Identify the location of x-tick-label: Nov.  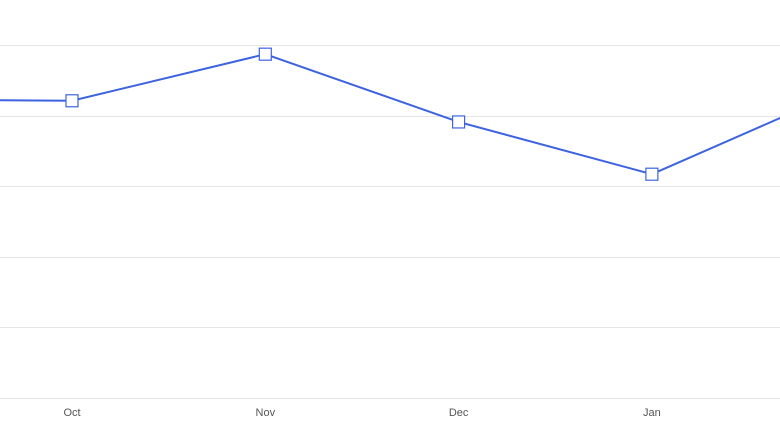
(266, 413).